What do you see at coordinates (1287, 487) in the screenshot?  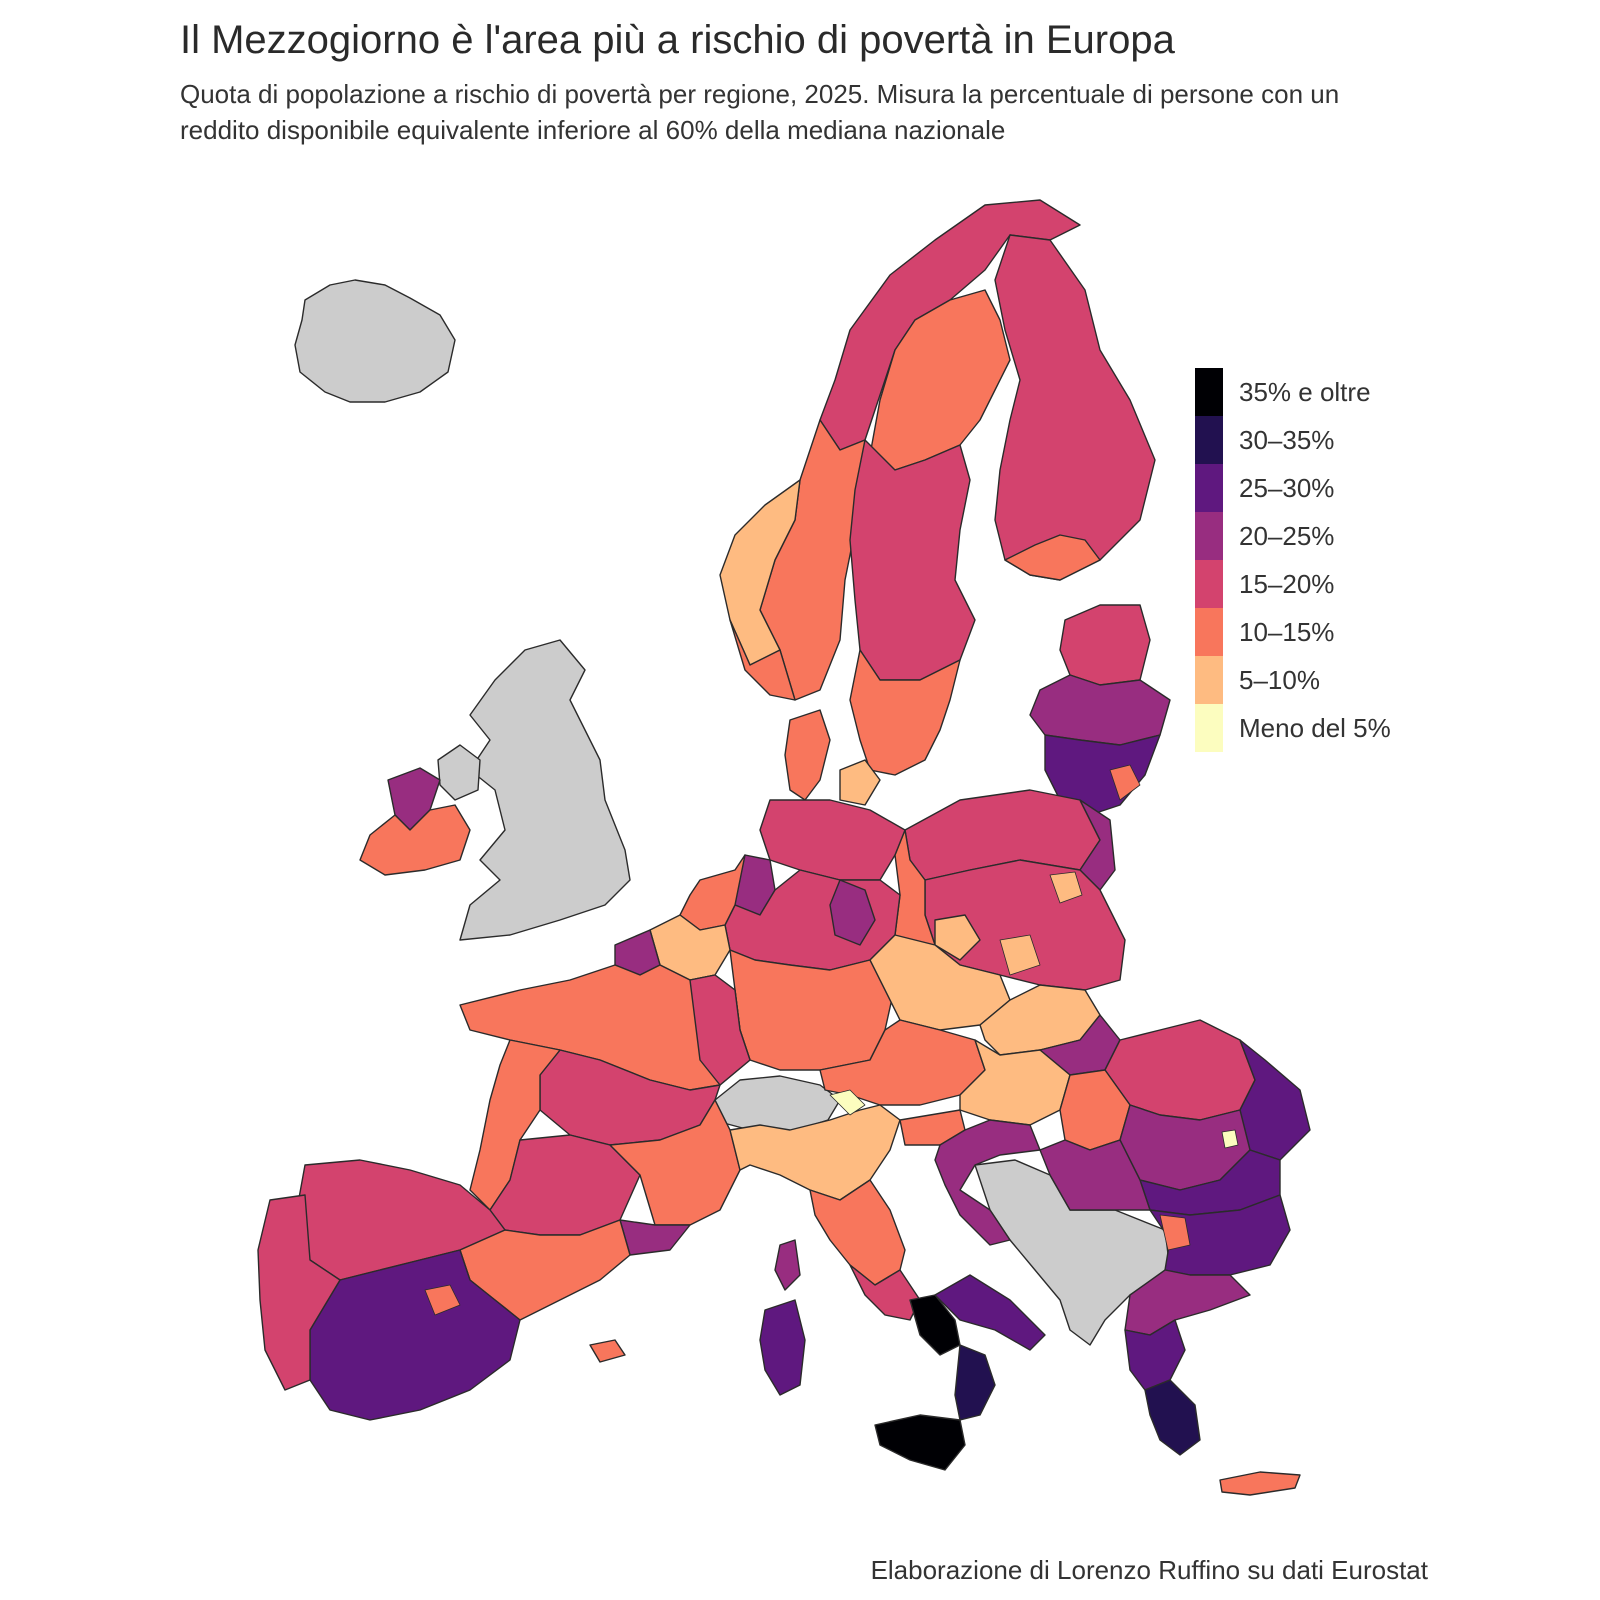 I see `legend-label: 25–30%` at bounding box center [1287, 487].